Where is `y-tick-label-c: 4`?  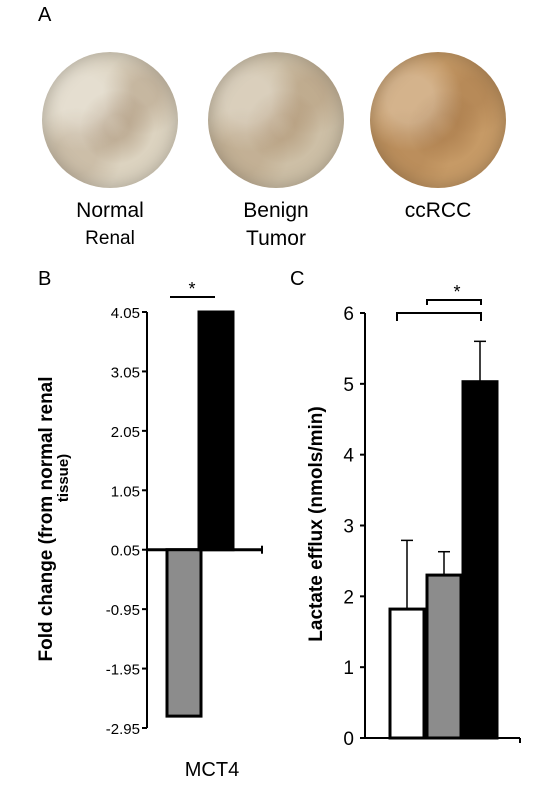
y-tick-label-c: 4 is located at coordinates (348, 456).